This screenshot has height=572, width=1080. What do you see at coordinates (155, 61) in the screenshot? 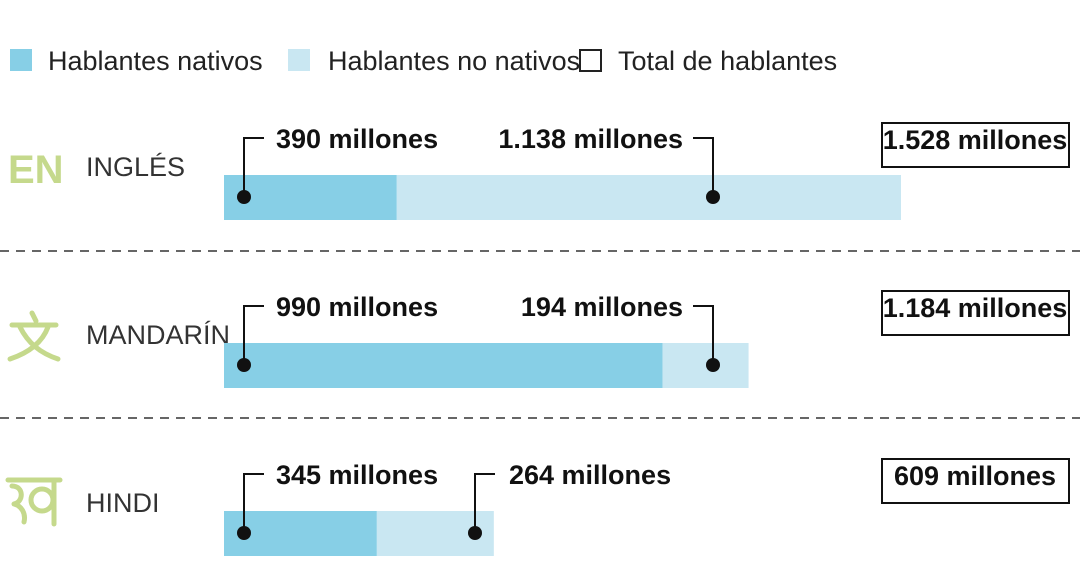
I see `legend-label-native: Hablantes nativos` at bounding box center [155, 61].